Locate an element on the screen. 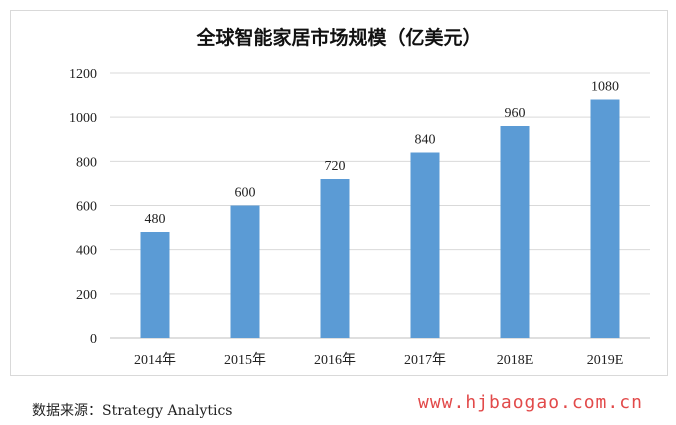 This screenshot has height=425, width=676. x-axis-ticks: 2014年 2015年 2016年 2017年 2018E 2019E is located at coordinates (378, 360).